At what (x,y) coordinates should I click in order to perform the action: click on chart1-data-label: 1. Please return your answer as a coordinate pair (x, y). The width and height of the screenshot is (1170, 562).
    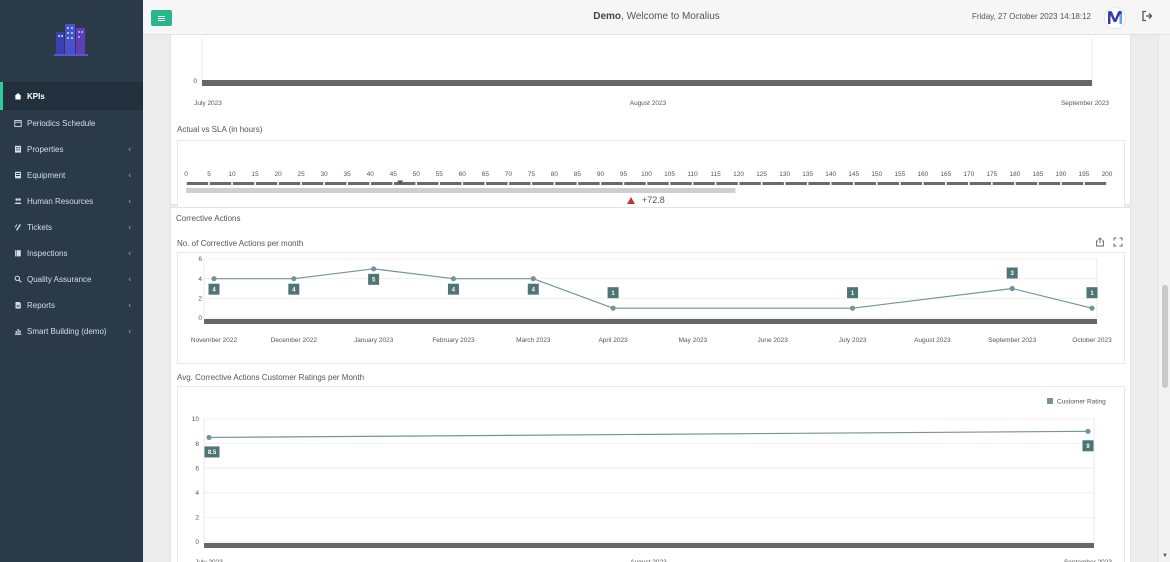
    Looking at the image, I should click on (613, 294).